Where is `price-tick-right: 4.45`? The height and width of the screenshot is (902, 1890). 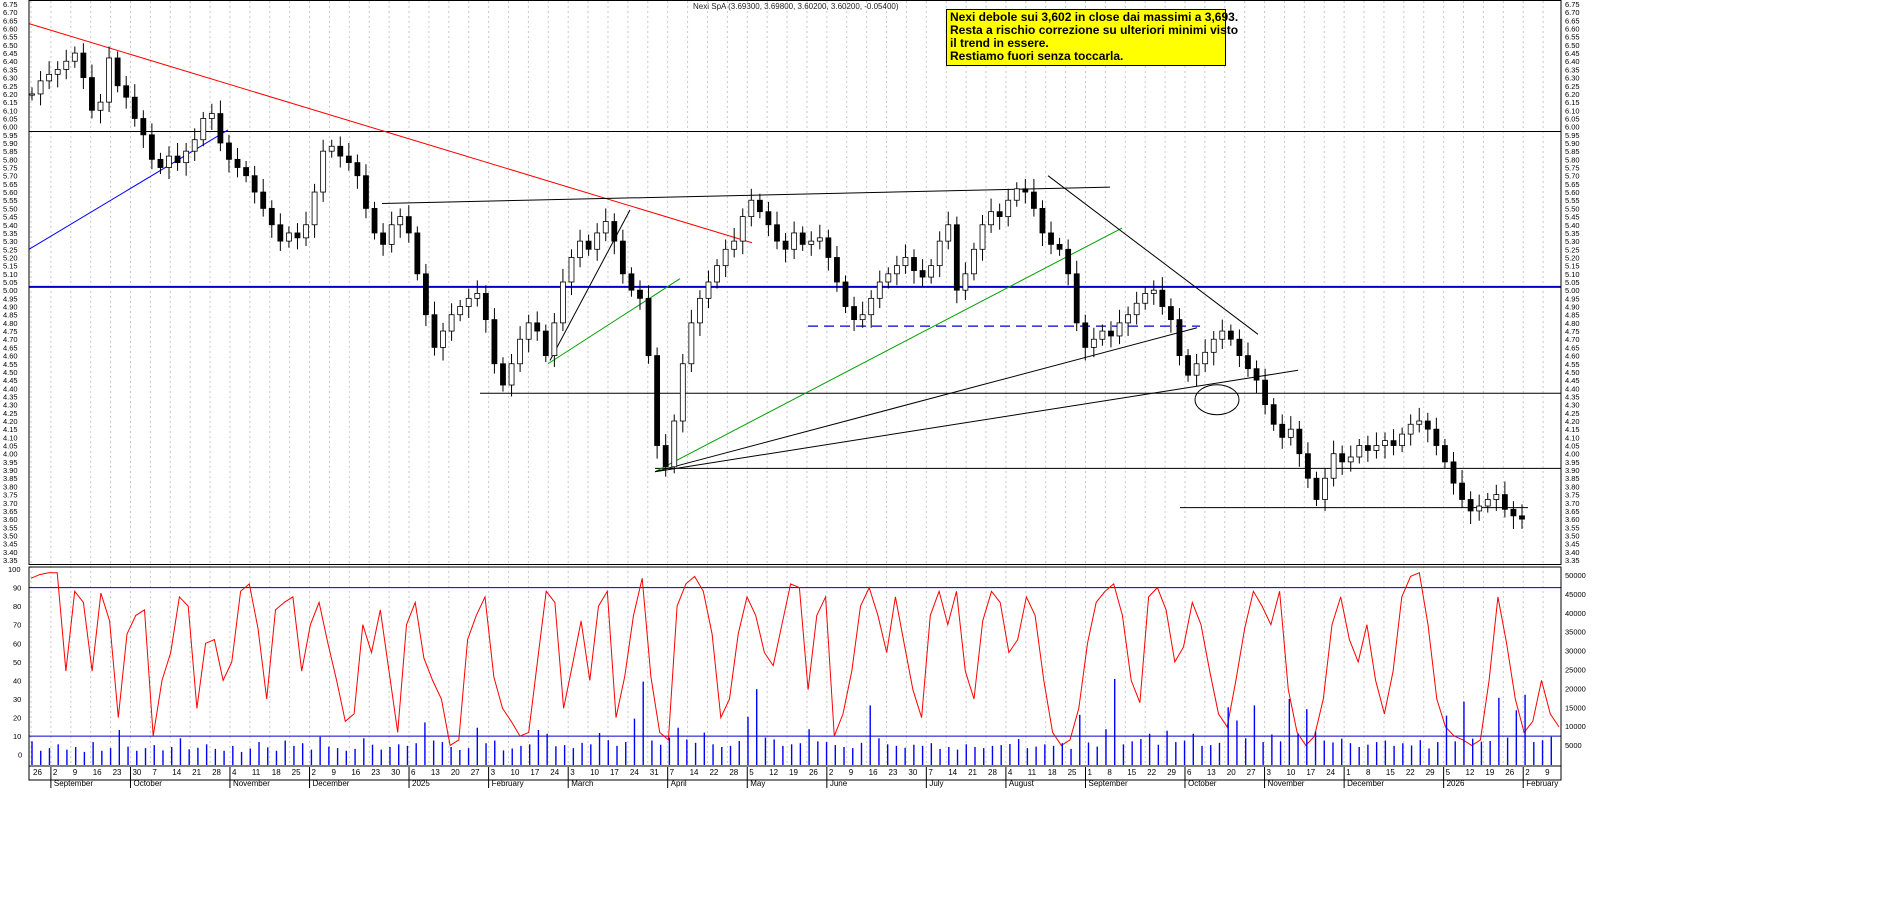 price-tick-right: 4.45 is located at coordinates (1572, 380).